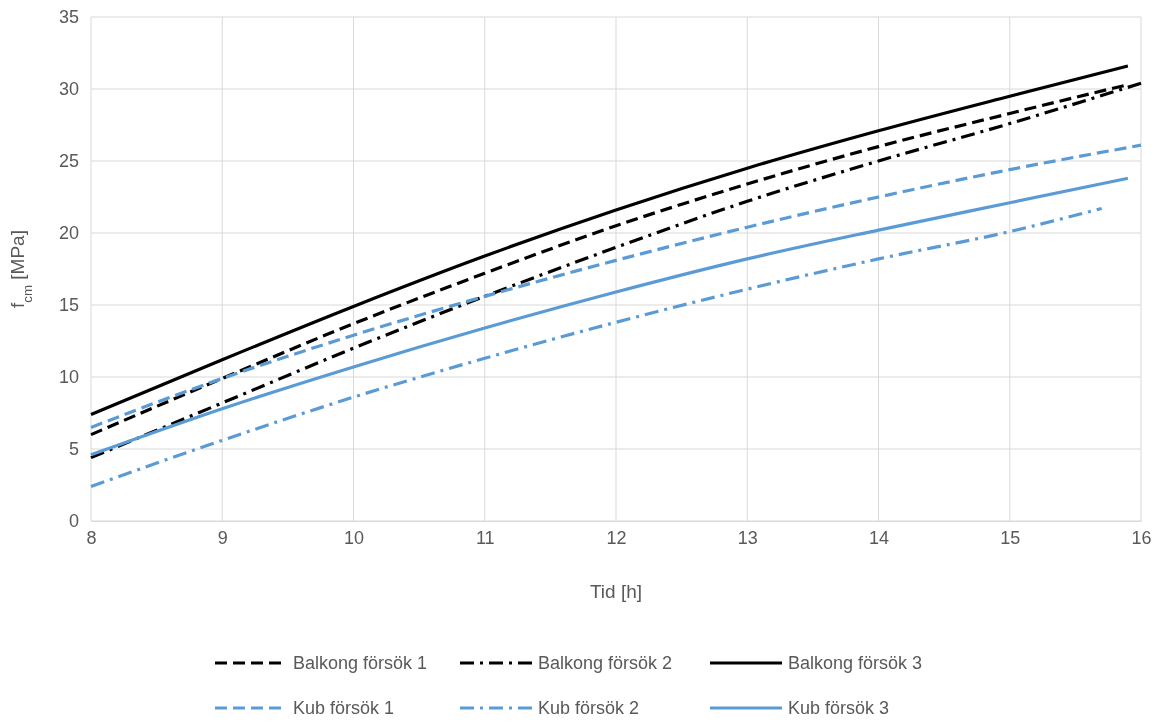 The height and width of the screenshot is (722, 1159). What do you see at coordinates (879, 537) in the screenshot?
I see `x-tick-label: 14` at bounding box center [879, 537].